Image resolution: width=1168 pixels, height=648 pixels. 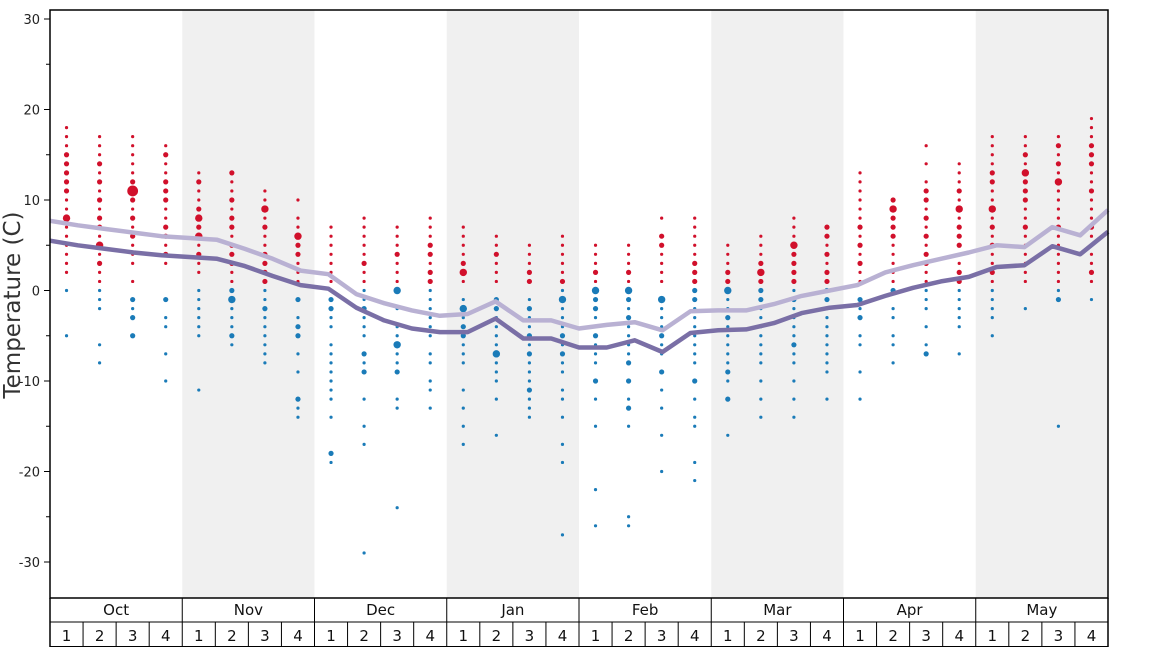 I want to click on month-label: Oct, so click(x=116, y=610).